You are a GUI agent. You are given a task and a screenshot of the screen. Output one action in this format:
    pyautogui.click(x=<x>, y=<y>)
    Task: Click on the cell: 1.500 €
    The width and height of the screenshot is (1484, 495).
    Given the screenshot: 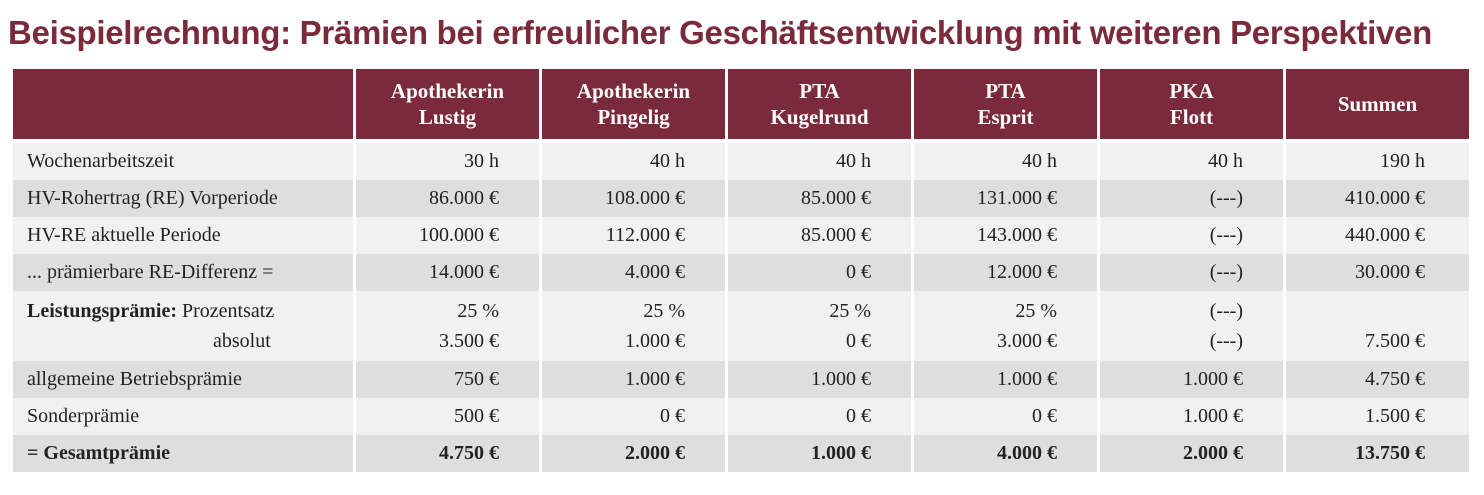 What is the action you would take?
    pyautogui.click(x=1377, y=416)
    